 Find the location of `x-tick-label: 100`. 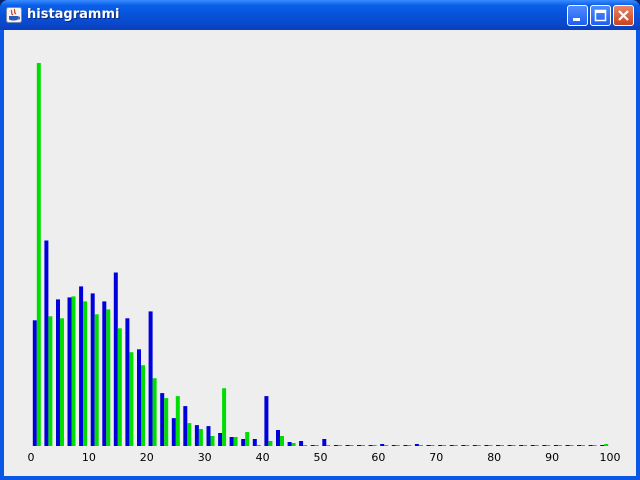

x-tick-label: 100 is located at coordinates (610, 457).